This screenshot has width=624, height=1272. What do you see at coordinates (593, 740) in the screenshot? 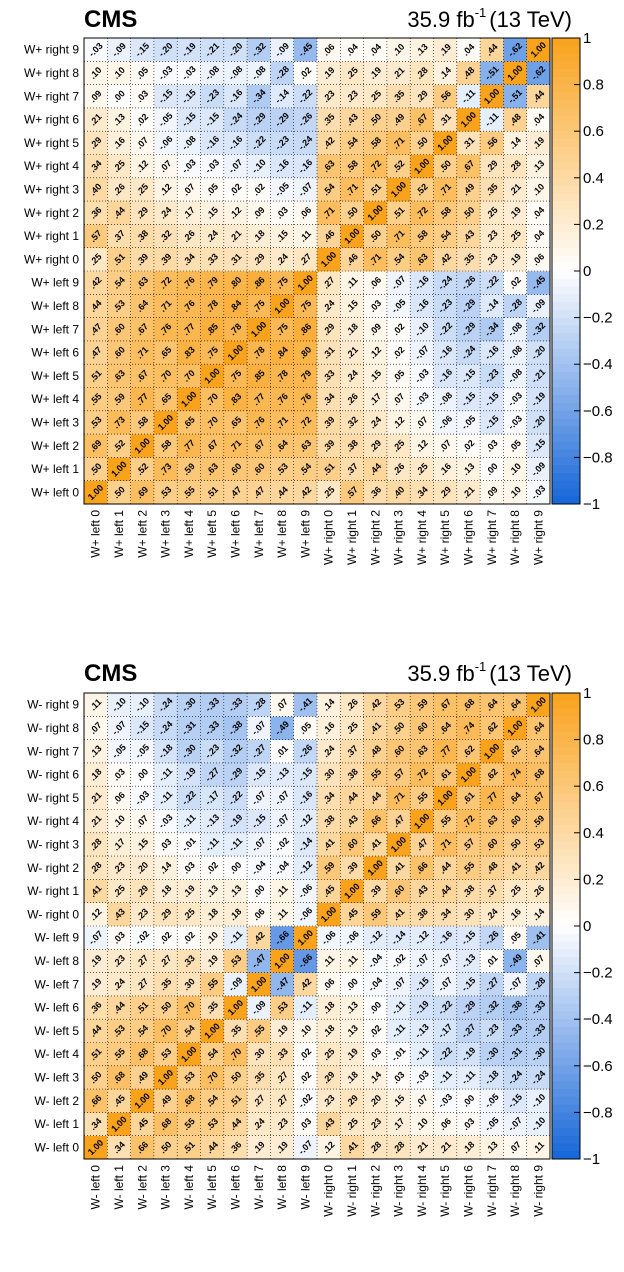
I see `colorbar-tick-label: 0.8` at bounding box center [593, 740].